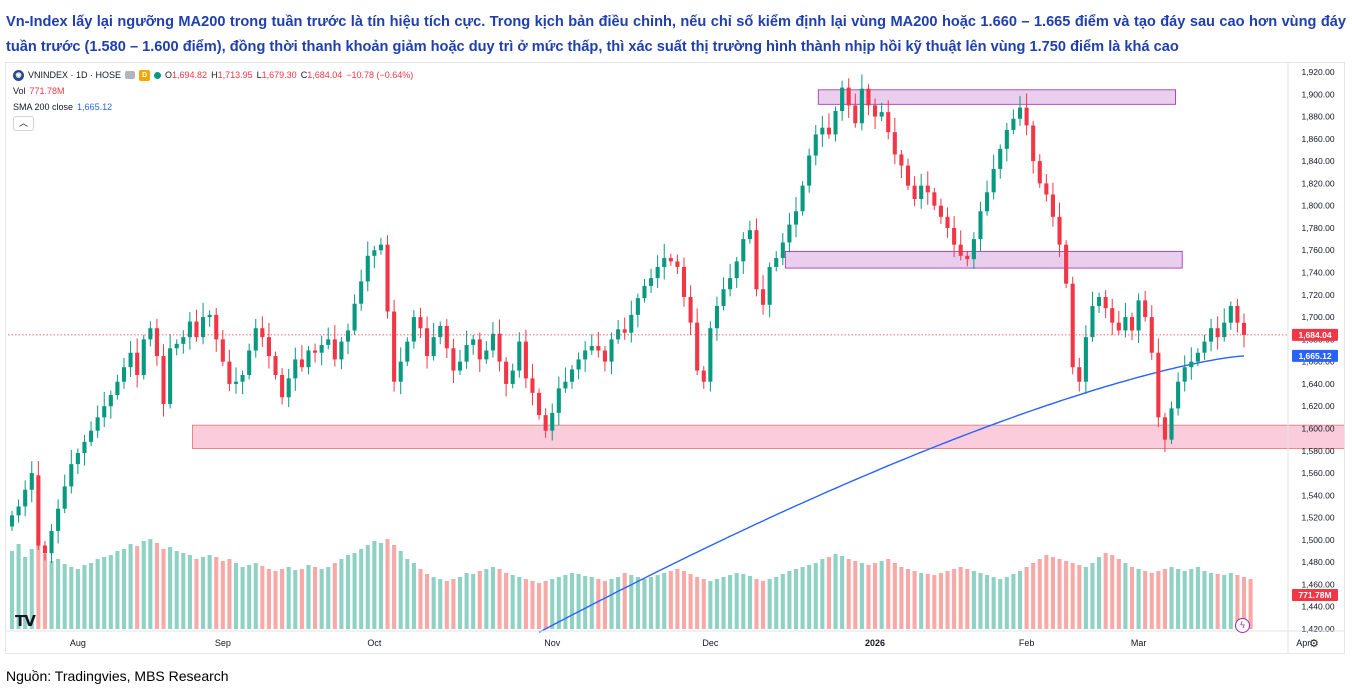 This screenshot has height=690, width=1352. Describe the element at coordinates (1317, 206) in the screenshot. I see `y-tick-label: 1,800.00` at that location.